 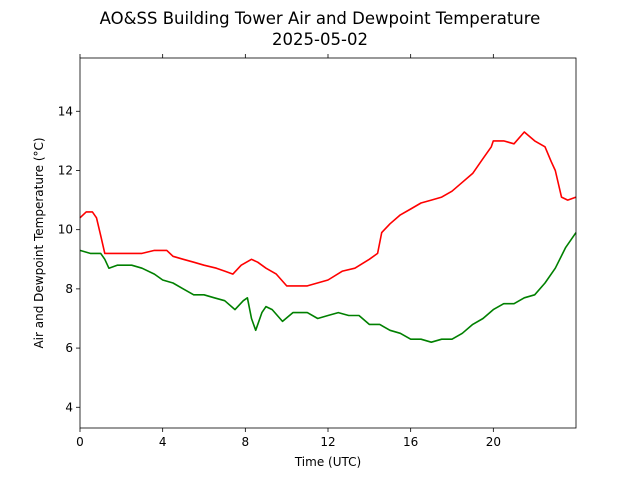 What do you see at coordinates (65, 111) in the screenshot?
I see `y-tick-label: 14` at bounding box center [65, 111].